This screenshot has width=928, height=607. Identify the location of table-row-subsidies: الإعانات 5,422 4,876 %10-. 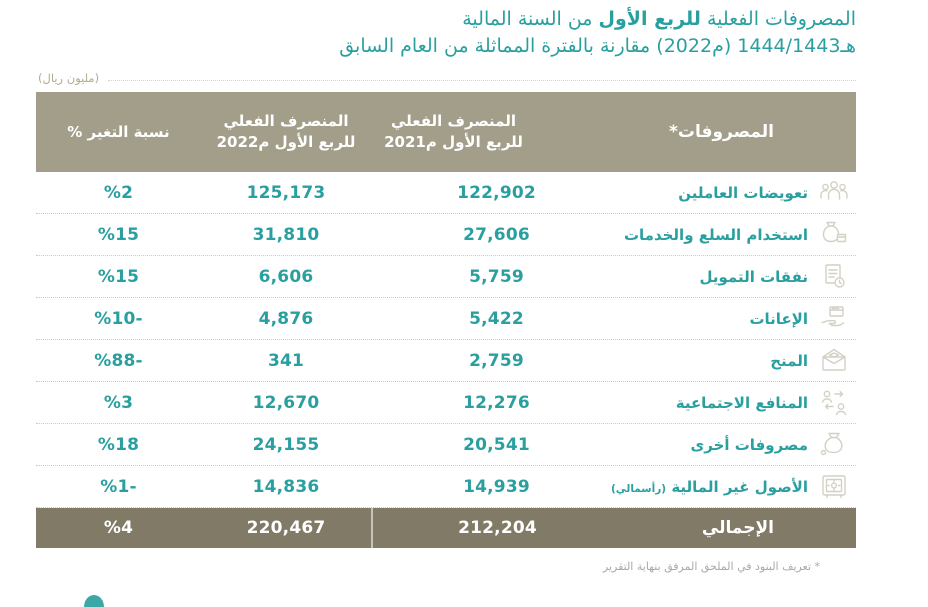
(446, 319).